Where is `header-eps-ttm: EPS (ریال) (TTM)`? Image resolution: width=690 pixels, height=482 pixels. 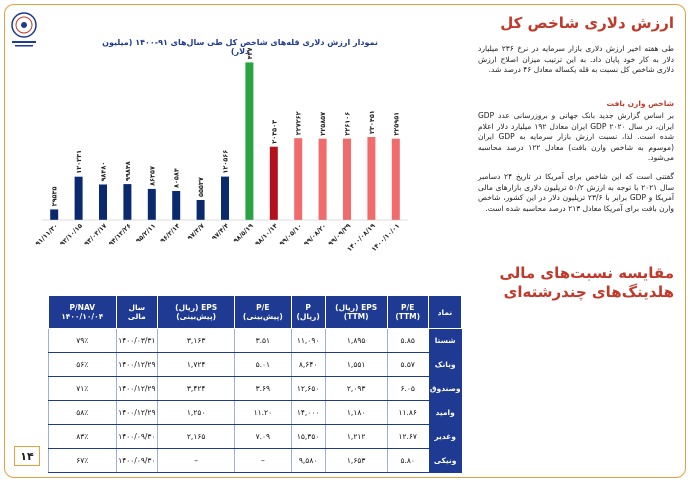
header-eps-ttm: EPS (ریال) (TTM) is located at coordinates (356, 312).